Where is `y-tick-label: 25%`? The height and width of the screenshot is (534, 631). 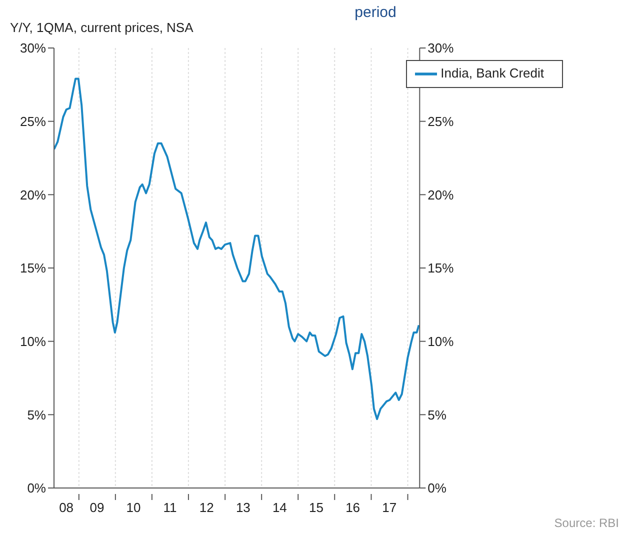 y-tick-label: 25% is located at coordinates (33, 121).